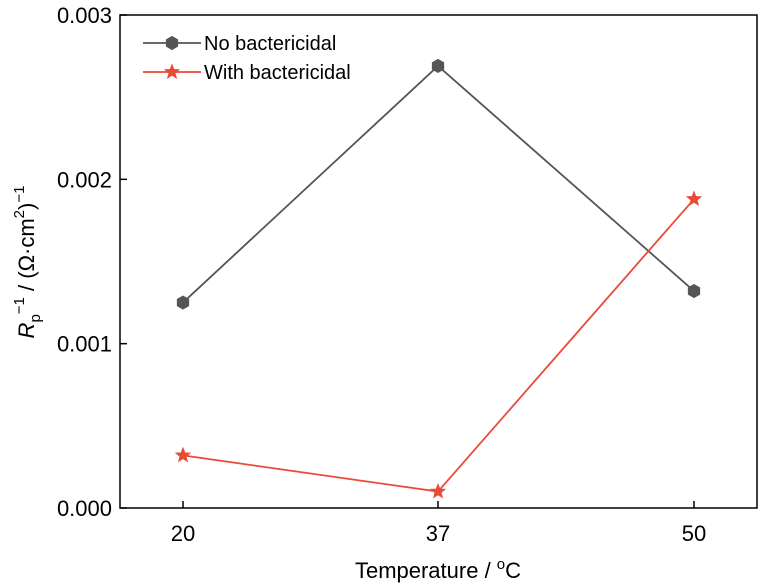 This screenshot has width=768, height=587. What do you see at coordinates (438, 569) in the screenshot?
I see `x-axis-title: Temperature / oC` at bounding box center [438, 569].